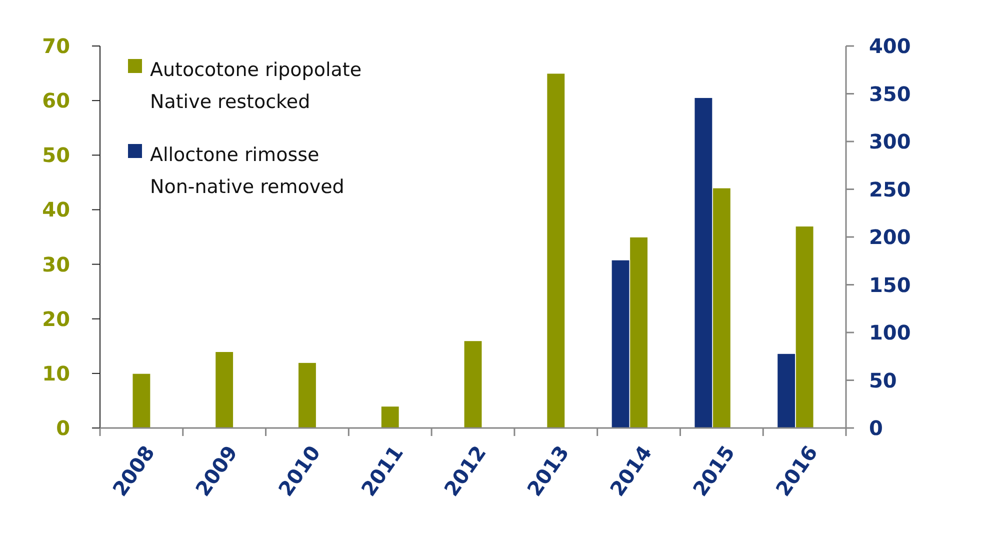 The width and height of the screenshot is (999, 533). I want to click on y2-tick-label: 0, so click(876, 428).